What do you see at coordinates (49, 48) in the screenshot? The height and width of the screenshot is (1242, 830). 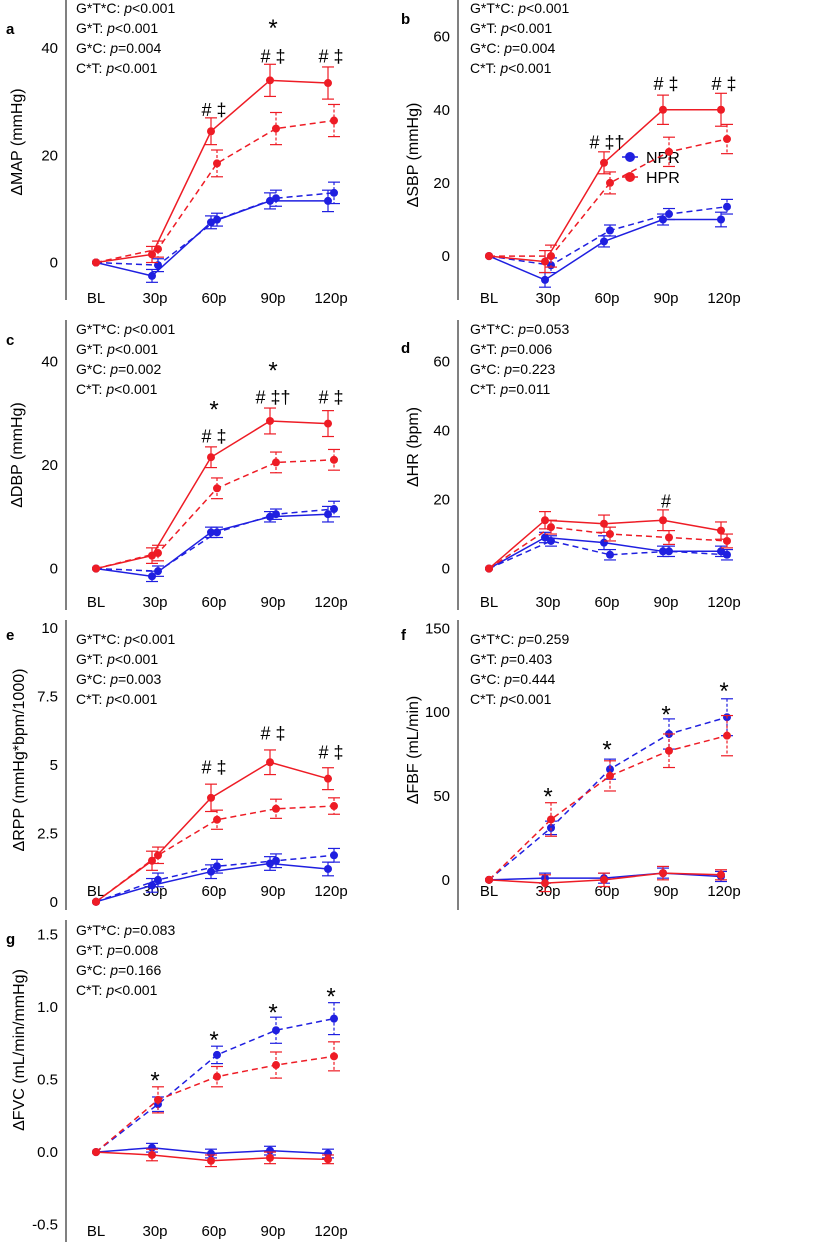 I see `y-tick-label: 40` at bounding box center [49, 48].